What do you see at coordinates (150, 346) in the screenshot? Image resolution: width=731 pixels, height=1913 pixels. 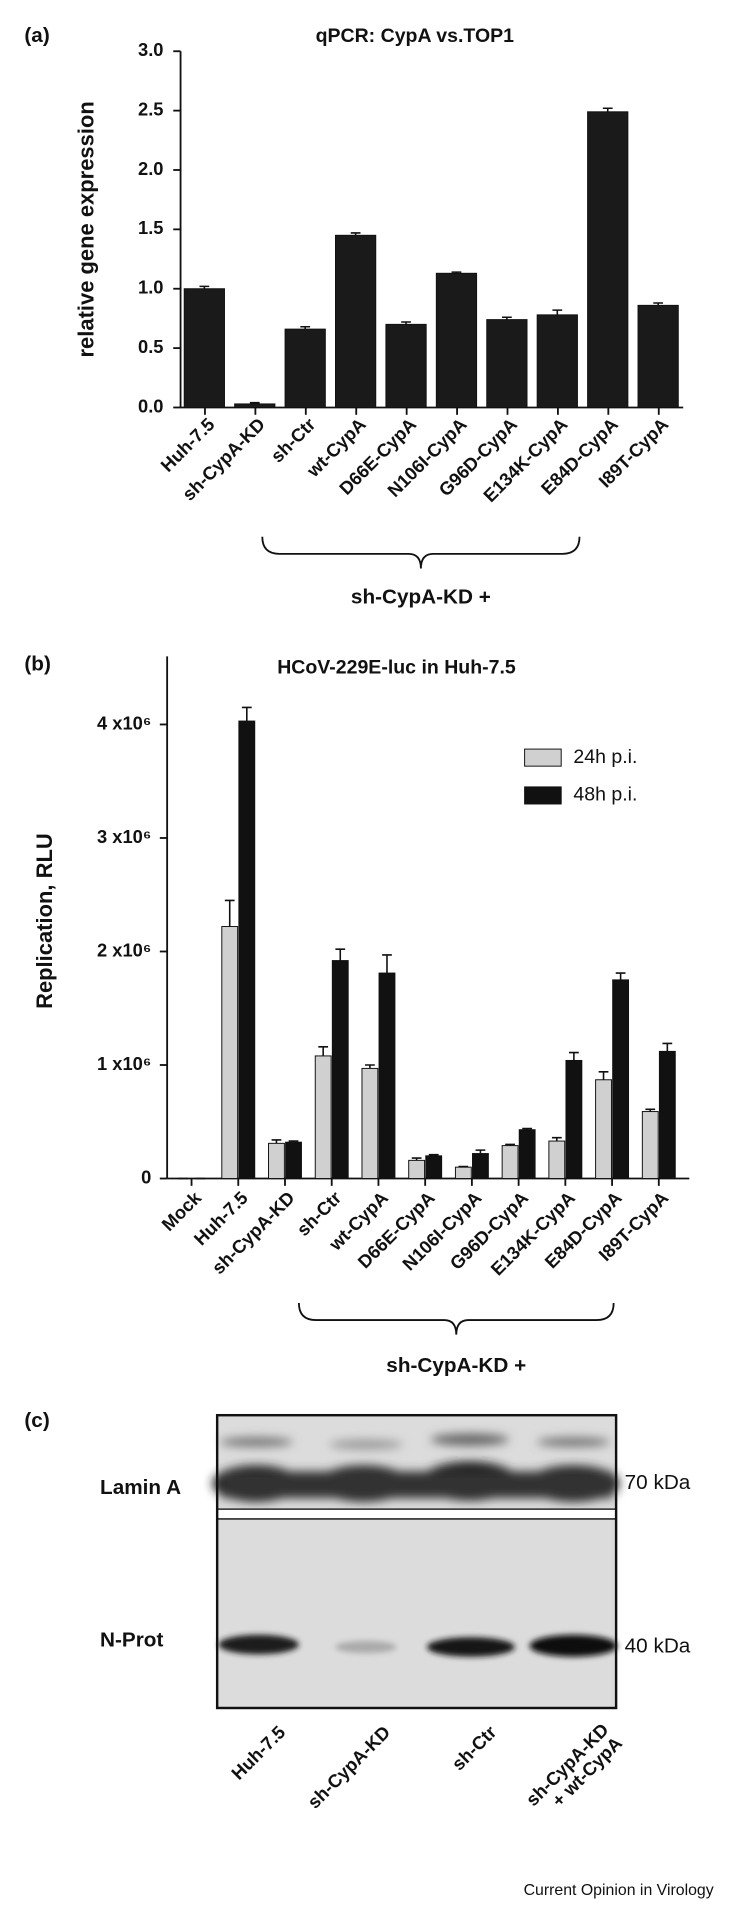 I see `y-tick-label: 0.5` at bounding box center [150, 346].